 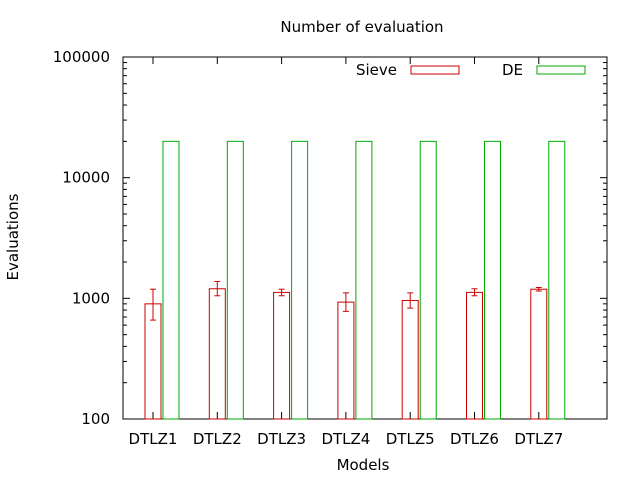 What do you see at coordinates (361, 27) in the screenshot?
I see `chart-title: Number of evaluation` at bounding box center [361, 27].